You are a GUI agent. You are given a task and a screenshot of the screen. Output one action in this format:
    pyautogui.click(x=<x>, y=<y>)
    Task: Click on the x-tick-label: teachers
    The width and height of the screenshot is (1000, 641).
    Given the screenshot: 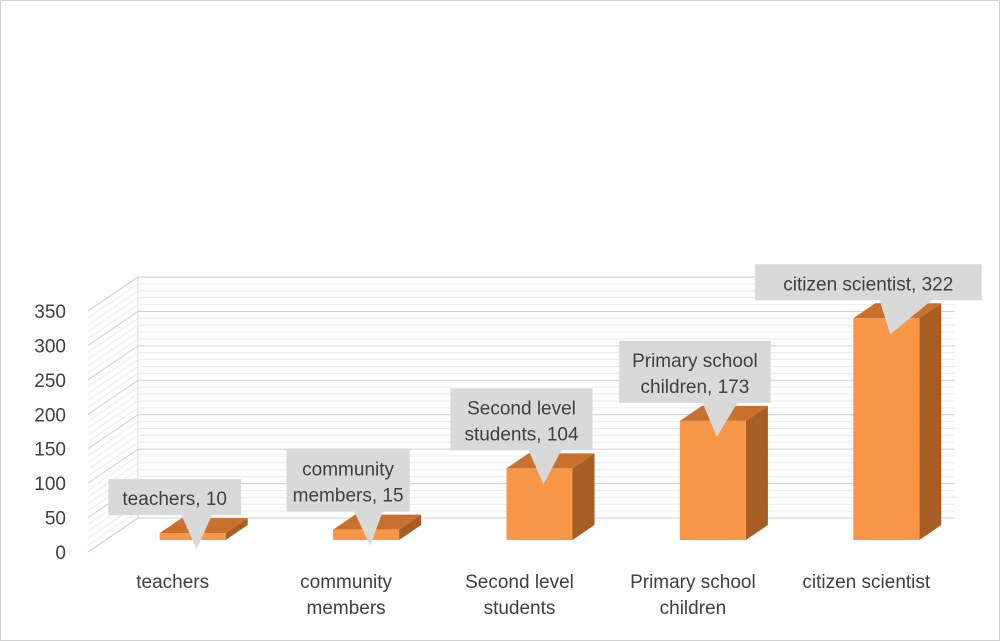 What is the action you would take?
    pyautogui.click(x=172, y=582)
    